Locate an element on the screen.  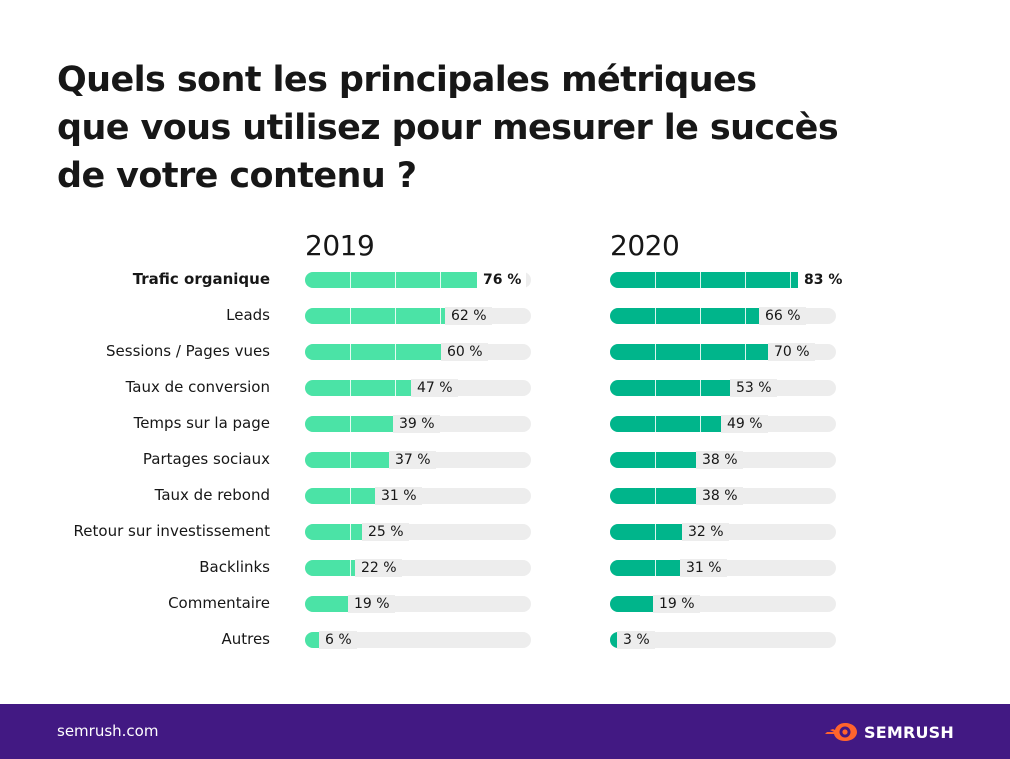
data-label: 32 % is located at coordinates (705, 532).